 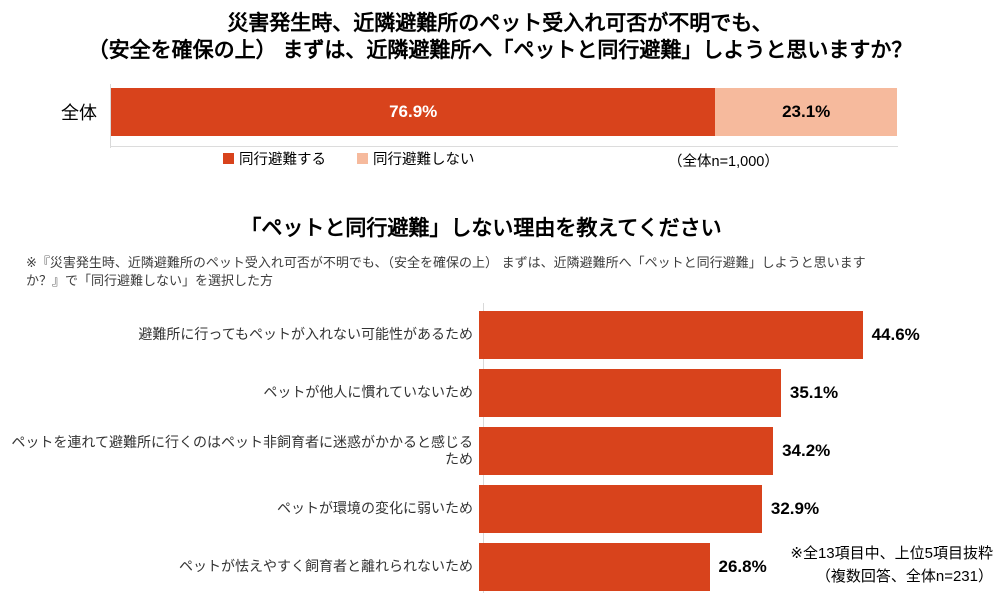 What do you see at coordinates (806, 450) in the screenshot?
I see `reason-value-label: 34.2%` at bounding box center [806, 450].